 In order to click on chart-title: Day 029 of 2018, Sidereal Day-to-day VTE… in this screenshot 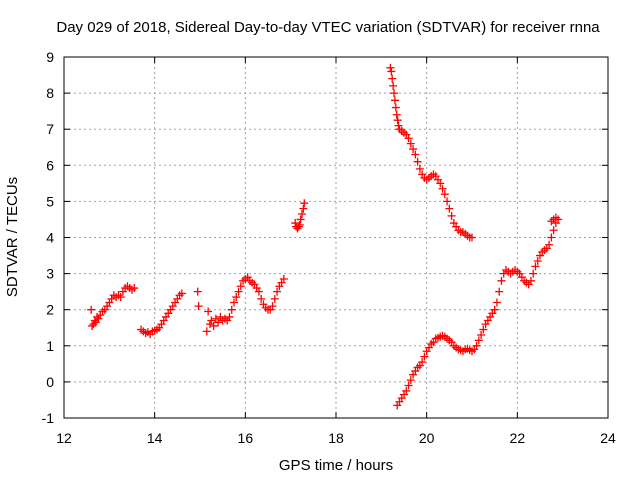, I will do `click(328, 27)`.